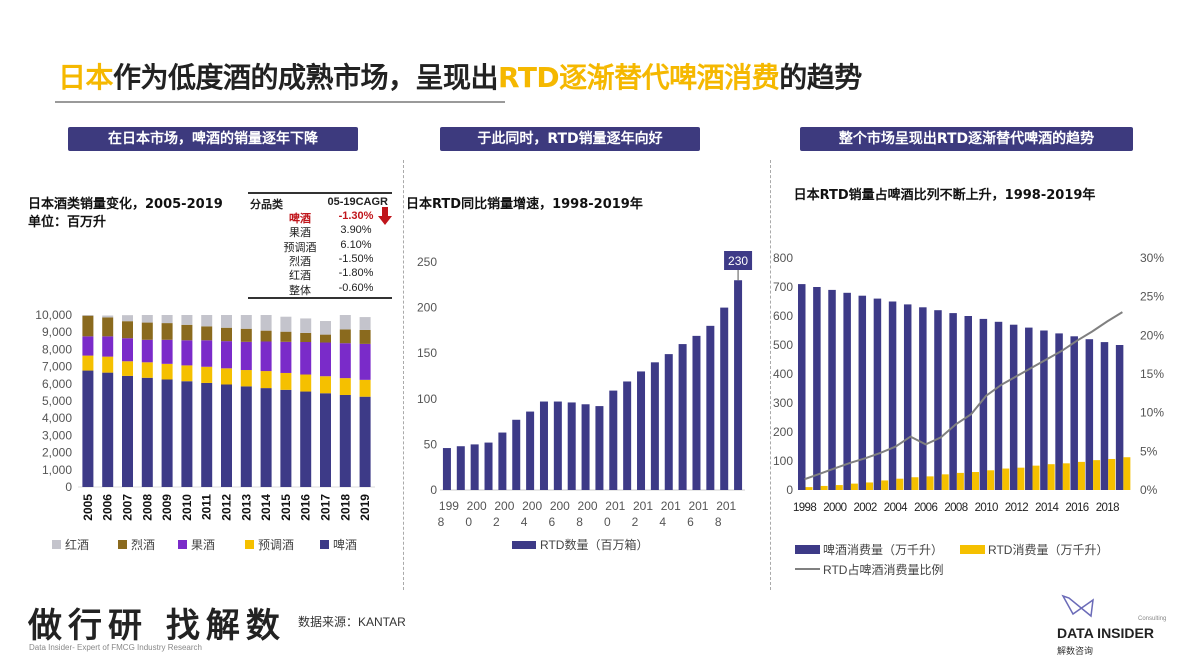 The width and height of the screenshot is (1190, 669). What do you see at coordinates (280, 102) in the screenshot?
I see `title-underline` at bounding box center [280, 102].